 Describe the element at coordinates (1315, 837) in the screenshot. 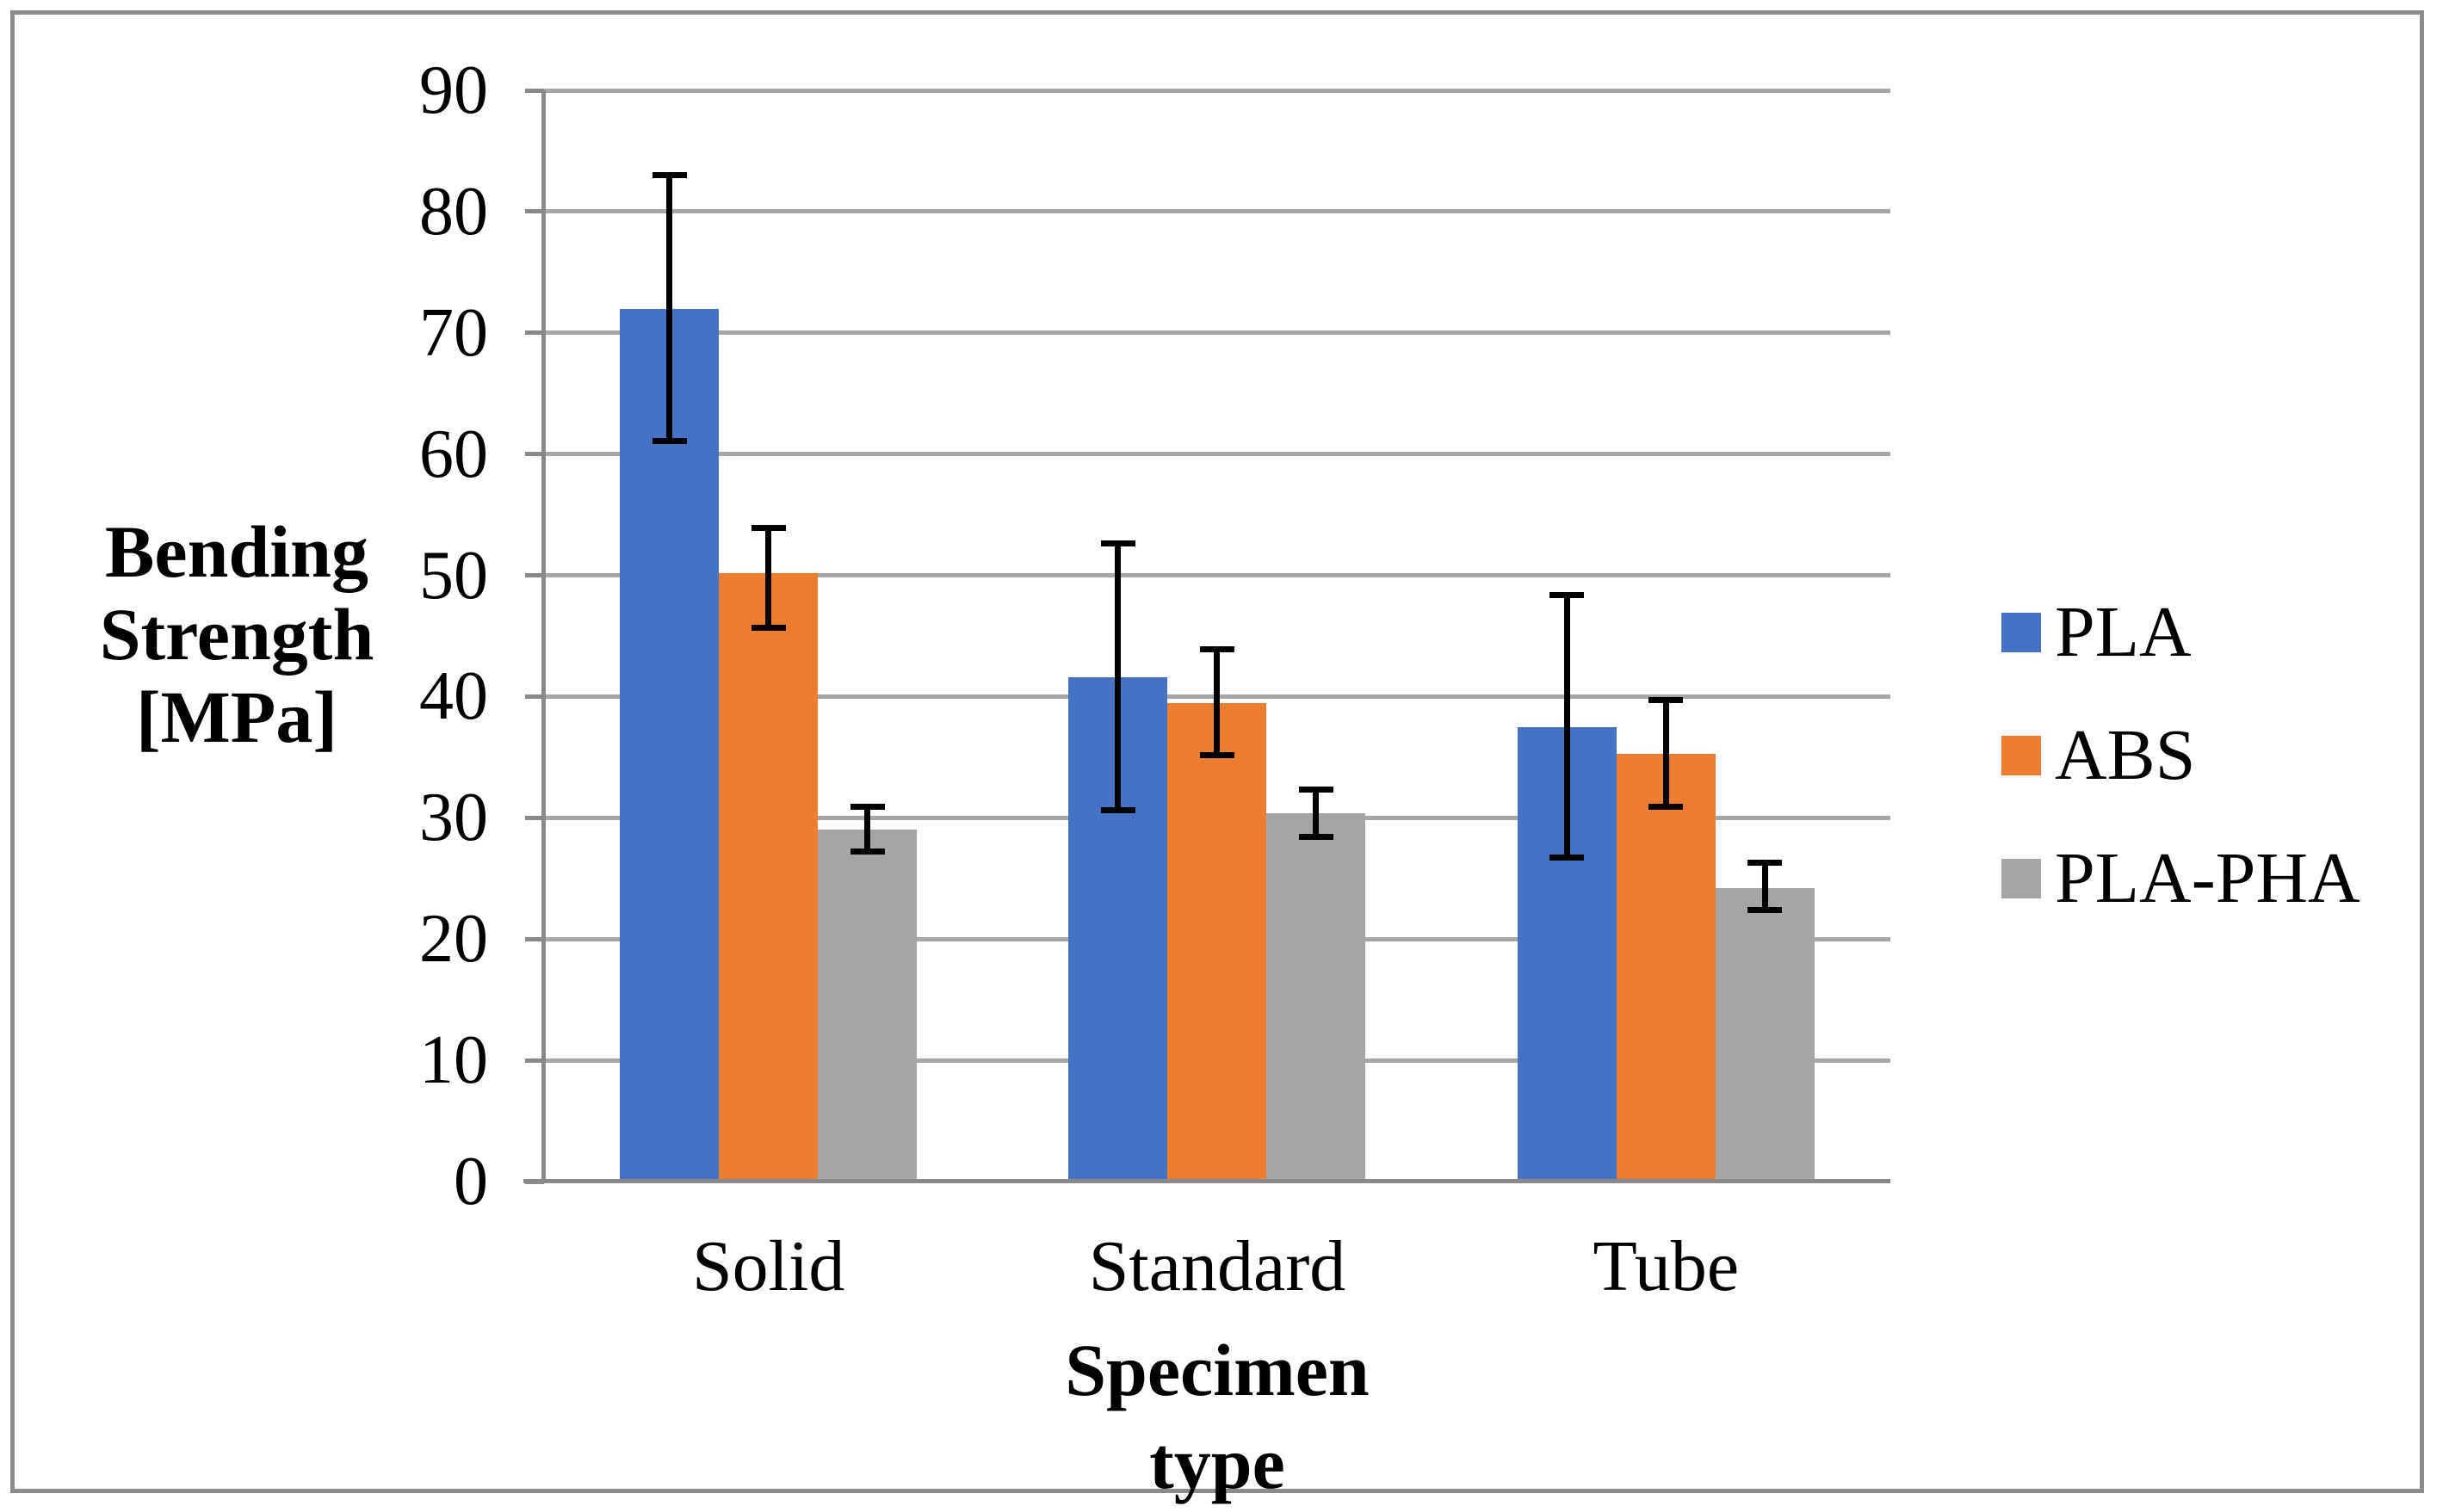

I see `error-bar-cap-low-pla-pha-standard` at that location.